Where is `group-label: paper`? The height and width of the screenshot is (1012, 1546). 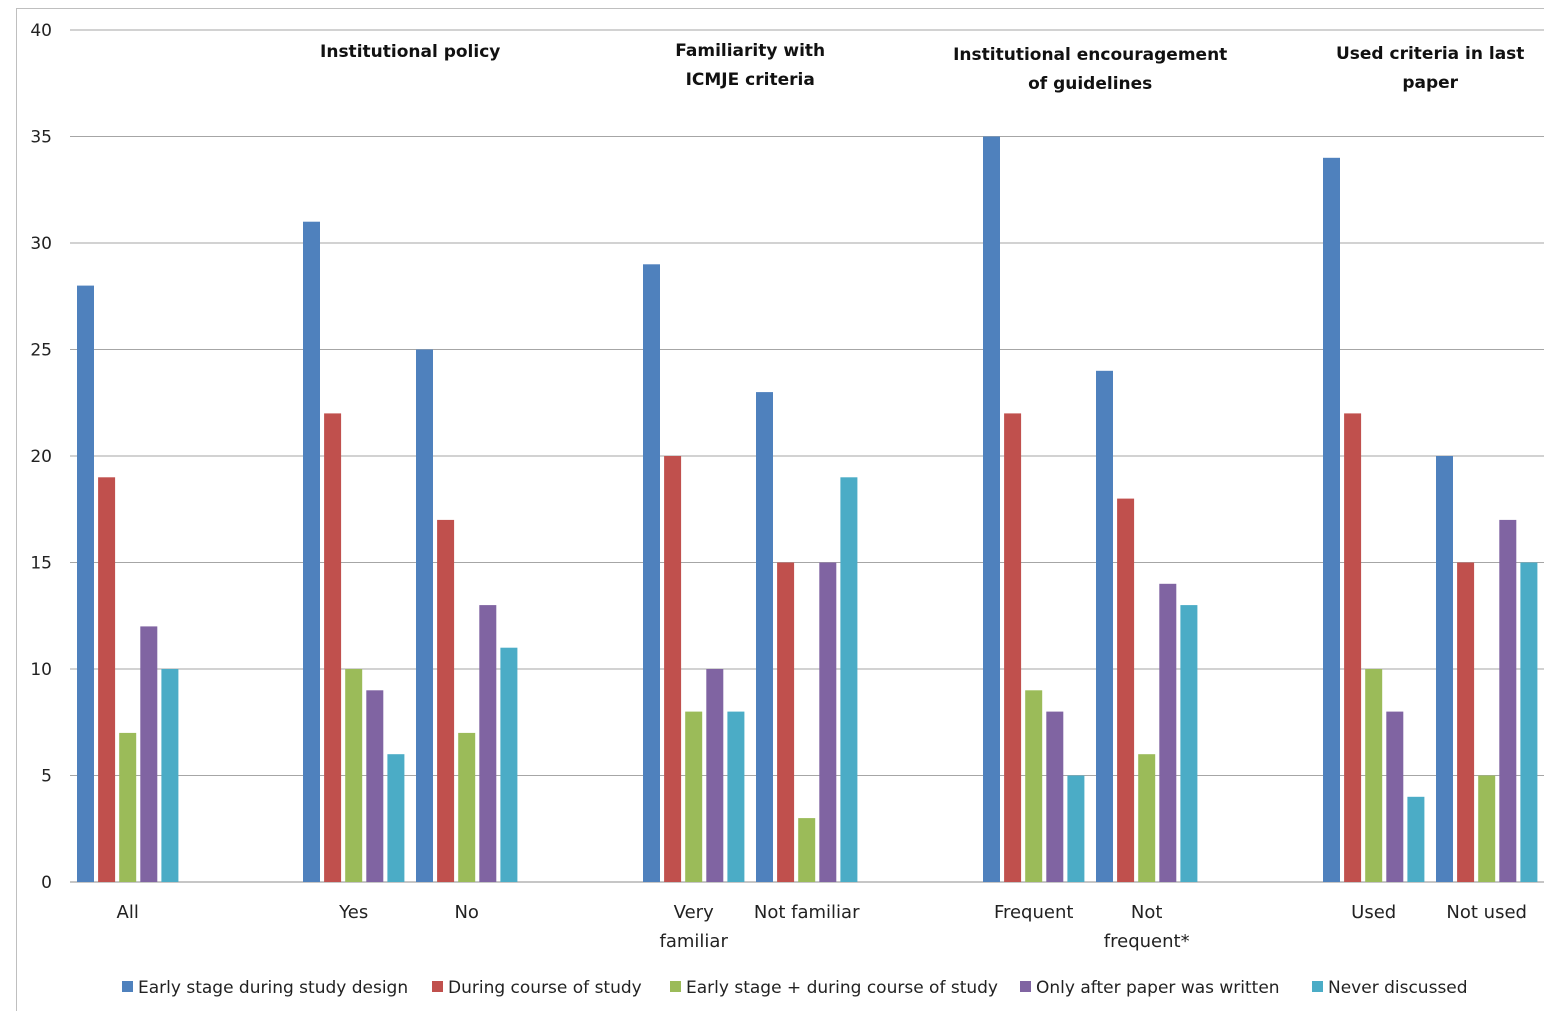
group-label: paper is located at coordinates (1430, 83).